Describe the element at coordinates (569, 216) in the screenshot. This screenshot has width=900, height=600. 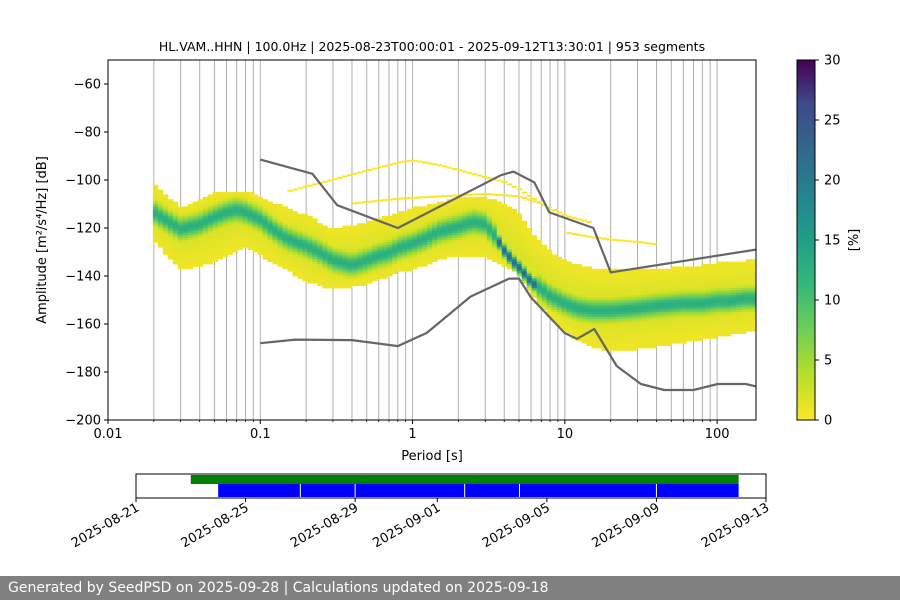
I see `psd-sparse-cell` at that location.